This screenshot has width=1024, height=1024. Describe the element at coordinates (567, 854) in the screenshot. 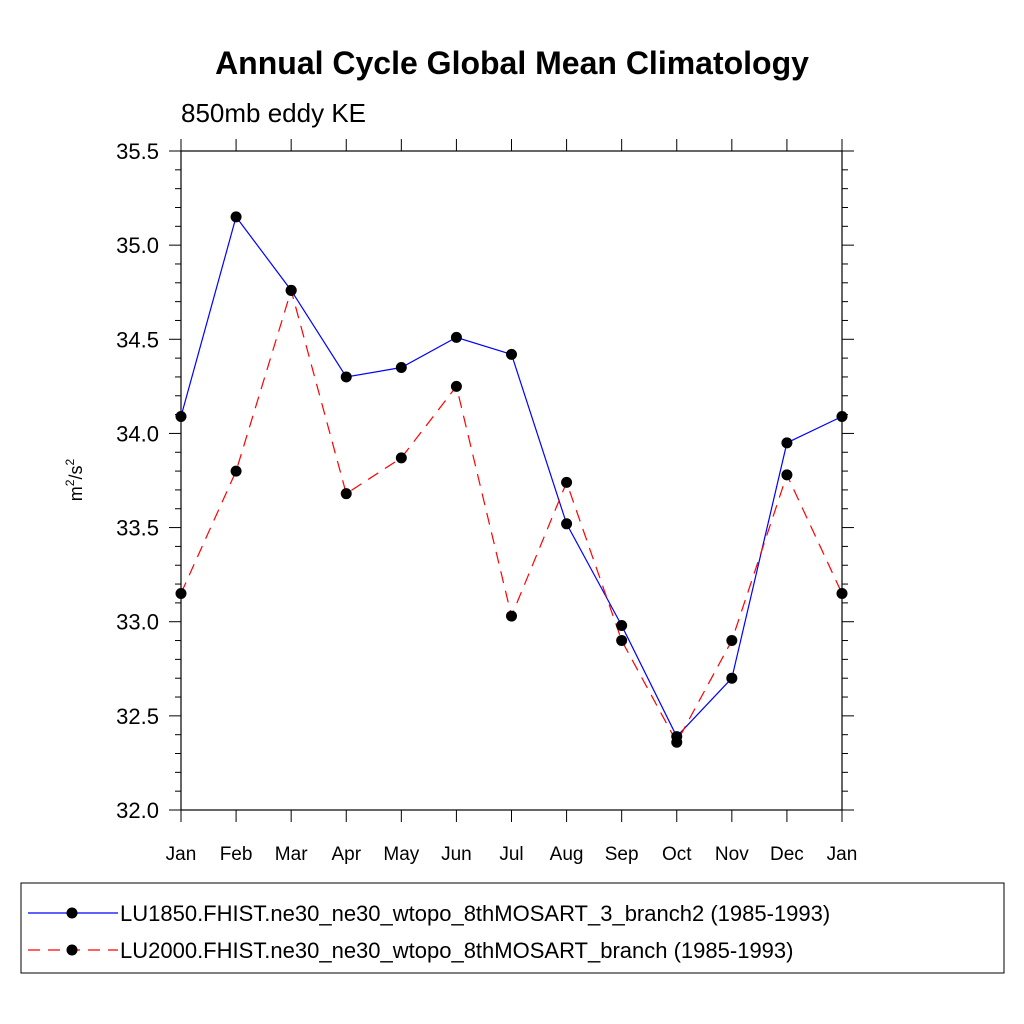

I see `x-tick-label: Aug` at that location.